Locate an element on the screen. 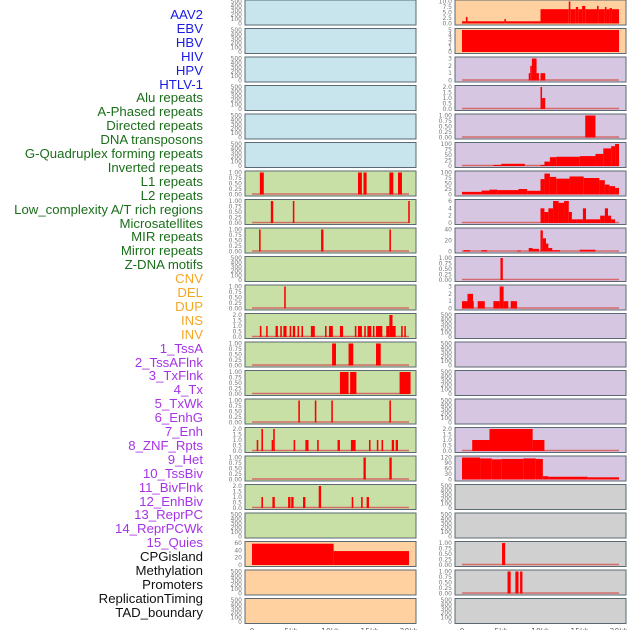 The width and height of the screenshot is (630, 630). track-panel-left: 0.00.51.01.52.0 is located at coordinates (324, 440).